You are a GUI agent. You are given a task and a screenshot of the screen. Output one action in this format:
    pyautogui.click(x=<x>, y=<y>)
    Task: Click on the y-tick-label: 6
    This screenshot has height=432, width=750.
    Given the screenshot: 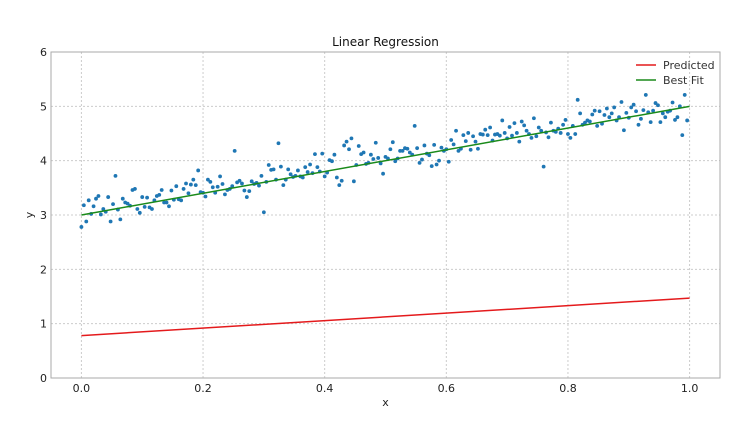 What is the action you would take?
    pyautogui.click(x=43, y=52)
    